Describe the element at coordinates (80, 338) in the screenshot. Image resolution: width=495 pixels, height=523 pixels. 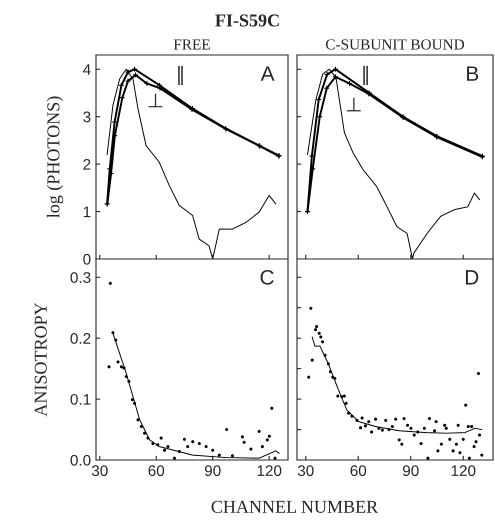
I see `y-tick-label: 0.2` at that location.